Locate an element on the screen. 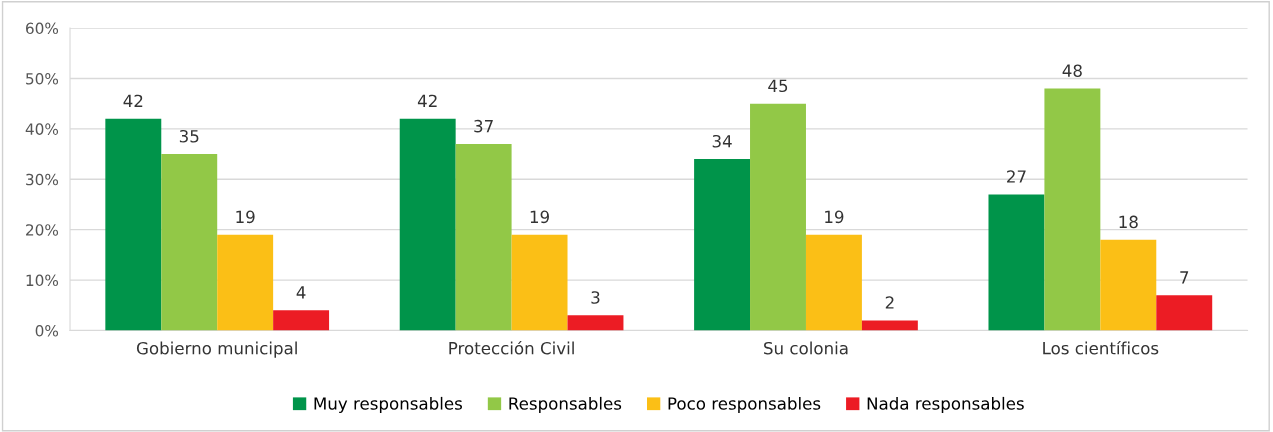 The image size is (1273, 432). y-tick-label: 40% is located at coordinates (42, 129).